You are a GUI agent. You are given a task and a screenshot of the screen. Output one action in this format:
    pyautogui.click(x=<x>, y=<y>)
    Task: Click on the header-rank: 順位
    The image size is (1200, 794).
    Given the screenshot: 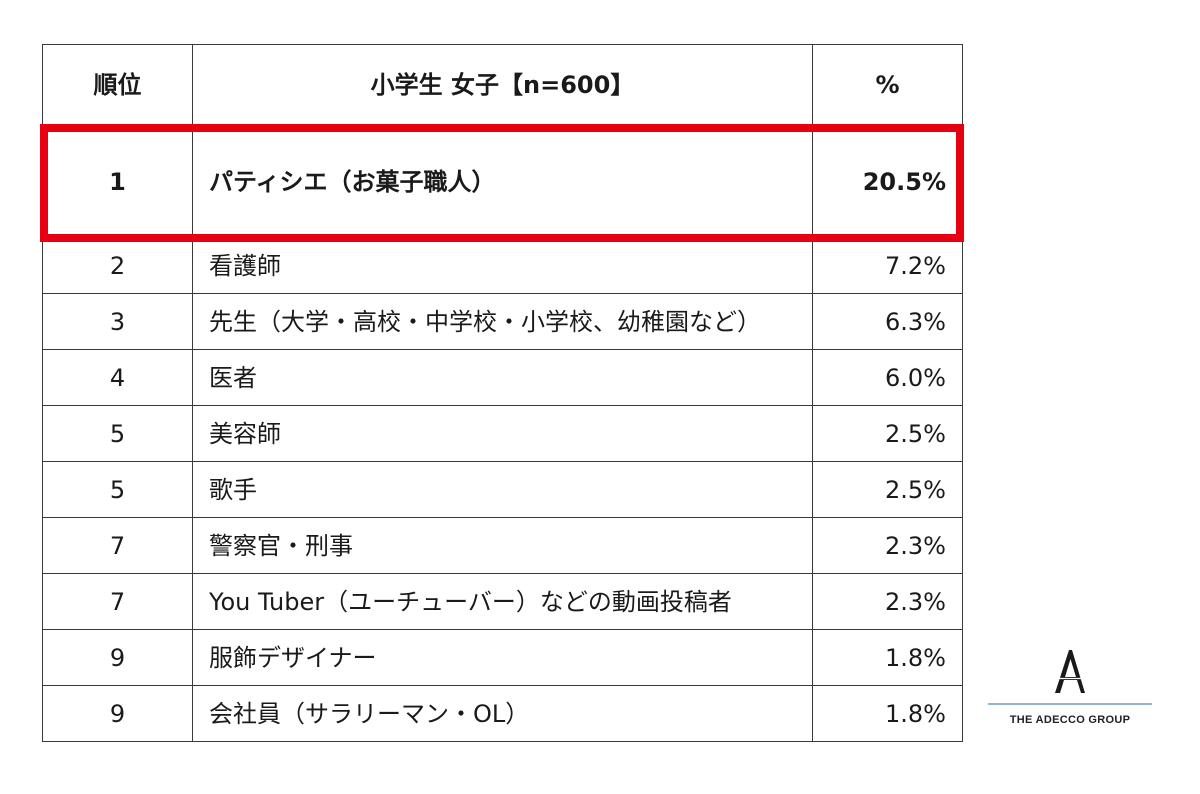 What is the action you would take?
    pyautogui.click(x=117, y=85)
    